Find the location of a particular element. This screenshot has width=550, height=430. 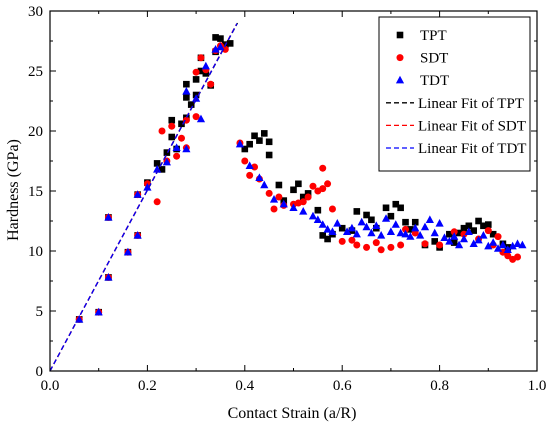

y-tick-label: 0 is located at coordinates (40, 372).